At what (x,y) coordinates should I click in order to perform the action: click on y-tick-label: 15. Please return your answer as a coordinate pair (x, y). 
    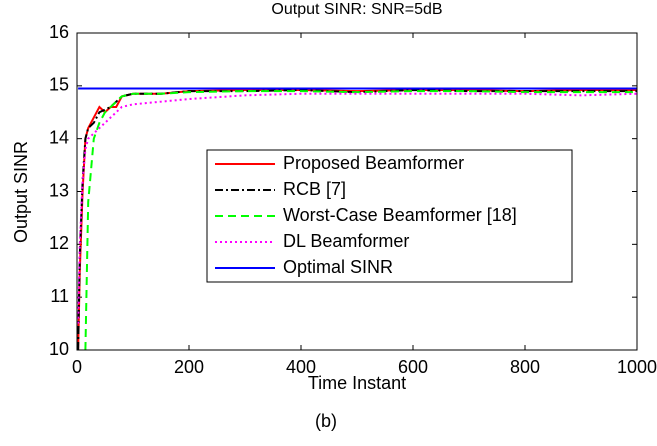
    Looking at the image, I should click on (59, 85).